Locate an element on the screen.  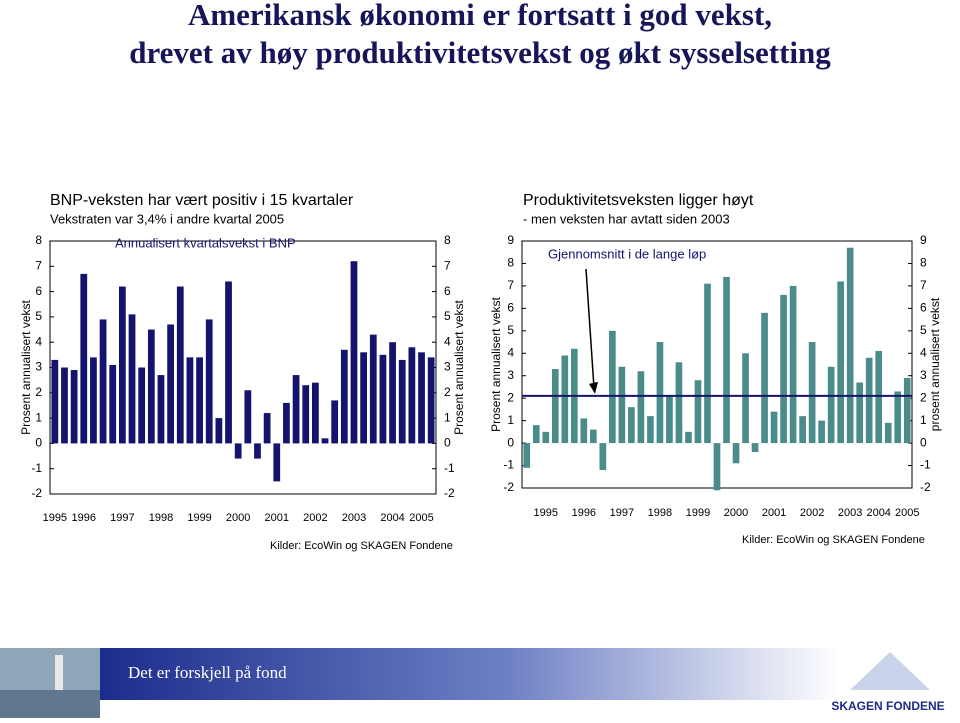
reference-label: Gjennomsnitt i de lange løp is located at coordinates (627, 253).